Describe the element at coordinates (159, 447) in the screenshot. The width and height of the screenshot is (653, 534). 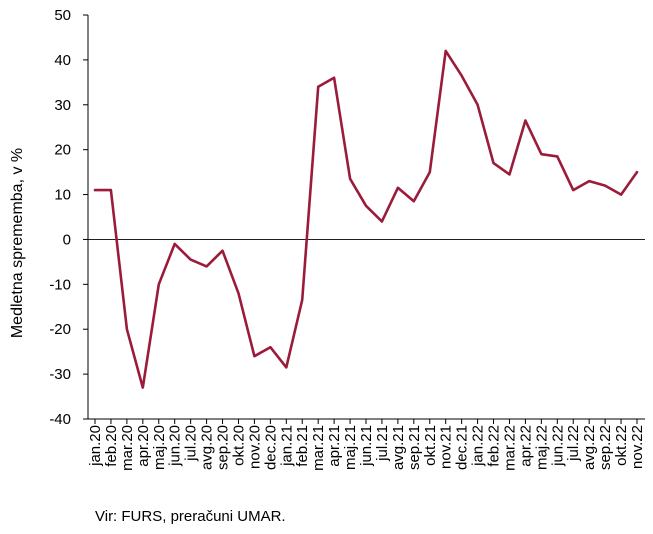
I see `x-tick-label: maj.20` at that location.